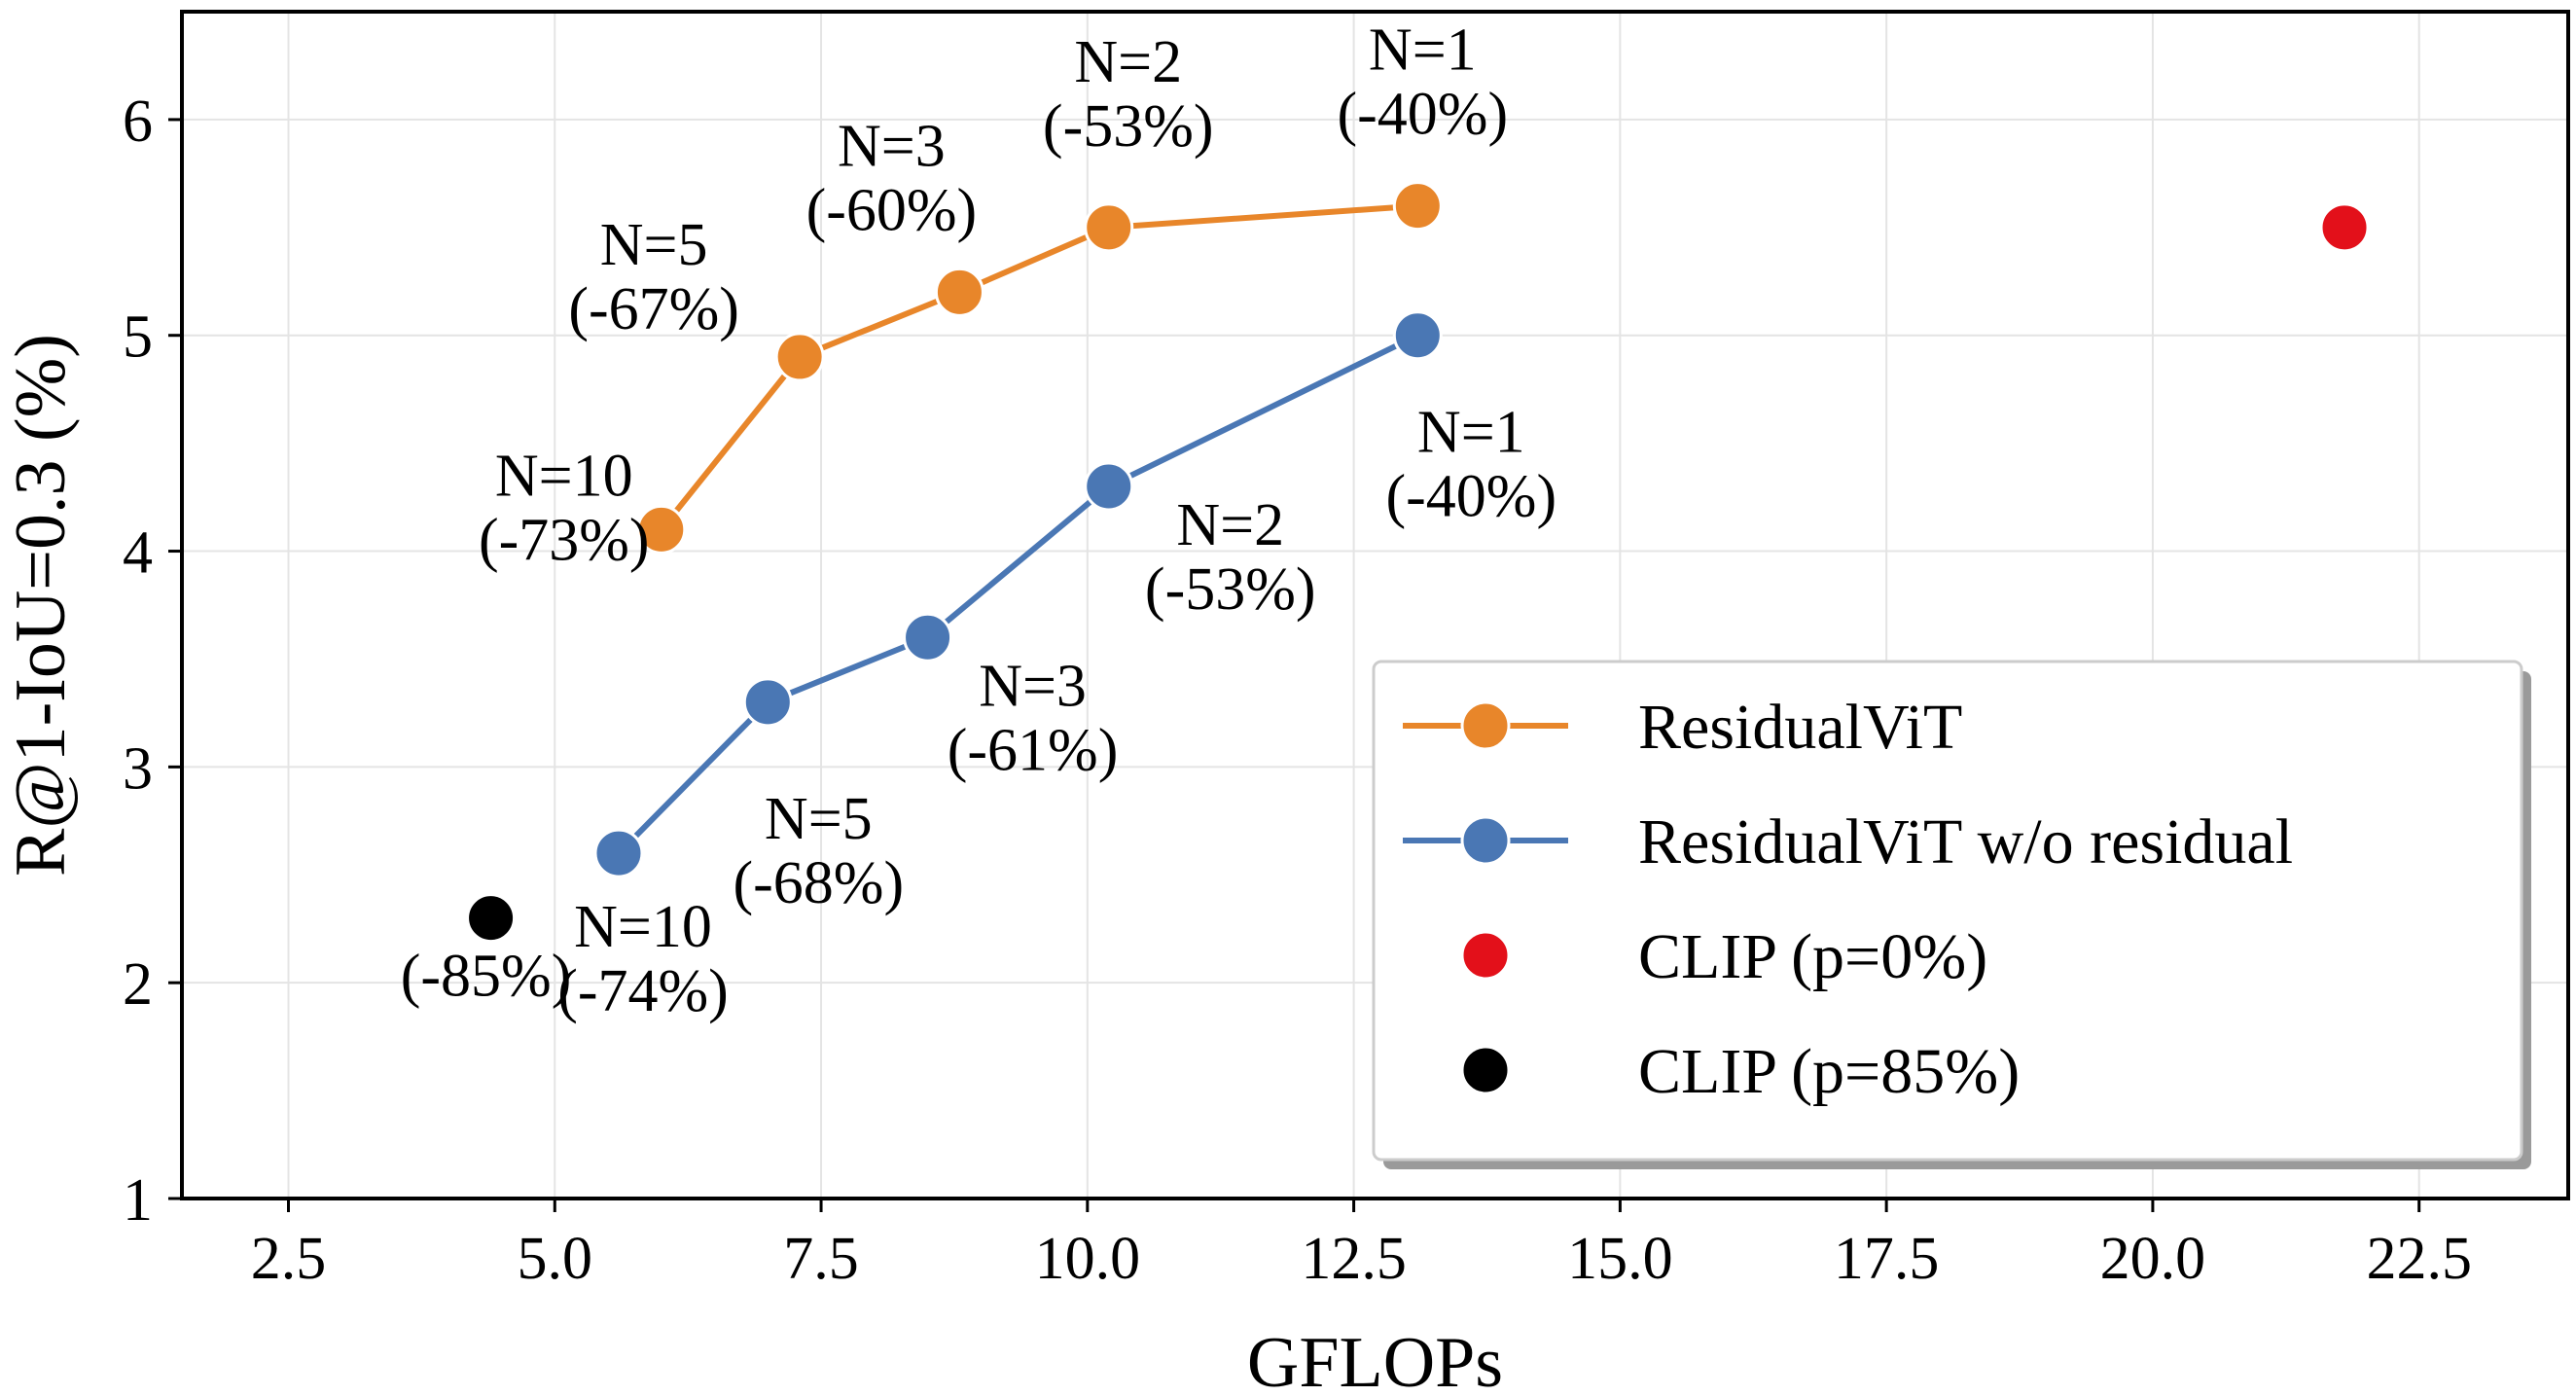 This screenshot has height=1396, width=2576. What do you see at coordinates (1800, 728) in the screenshot?
I see `legend-label: ResidualViT` at bounding box center [1800, 728].